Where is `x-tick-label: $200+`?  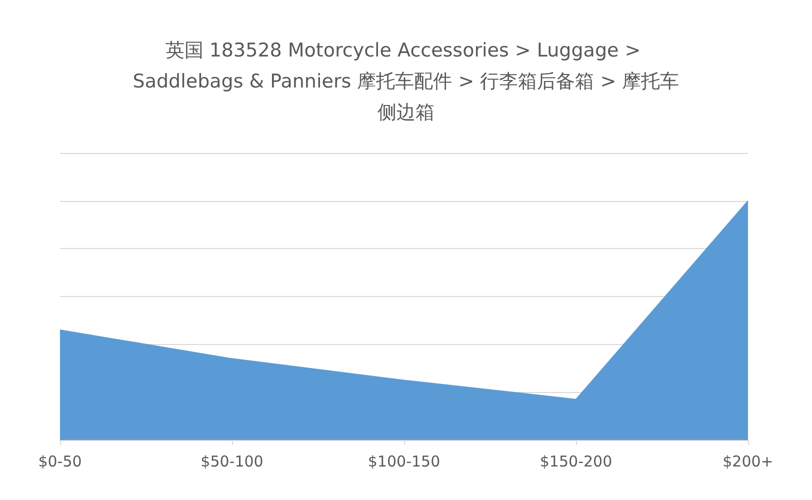 x-tick-label: $200+ is located at coordinates (748, 461).